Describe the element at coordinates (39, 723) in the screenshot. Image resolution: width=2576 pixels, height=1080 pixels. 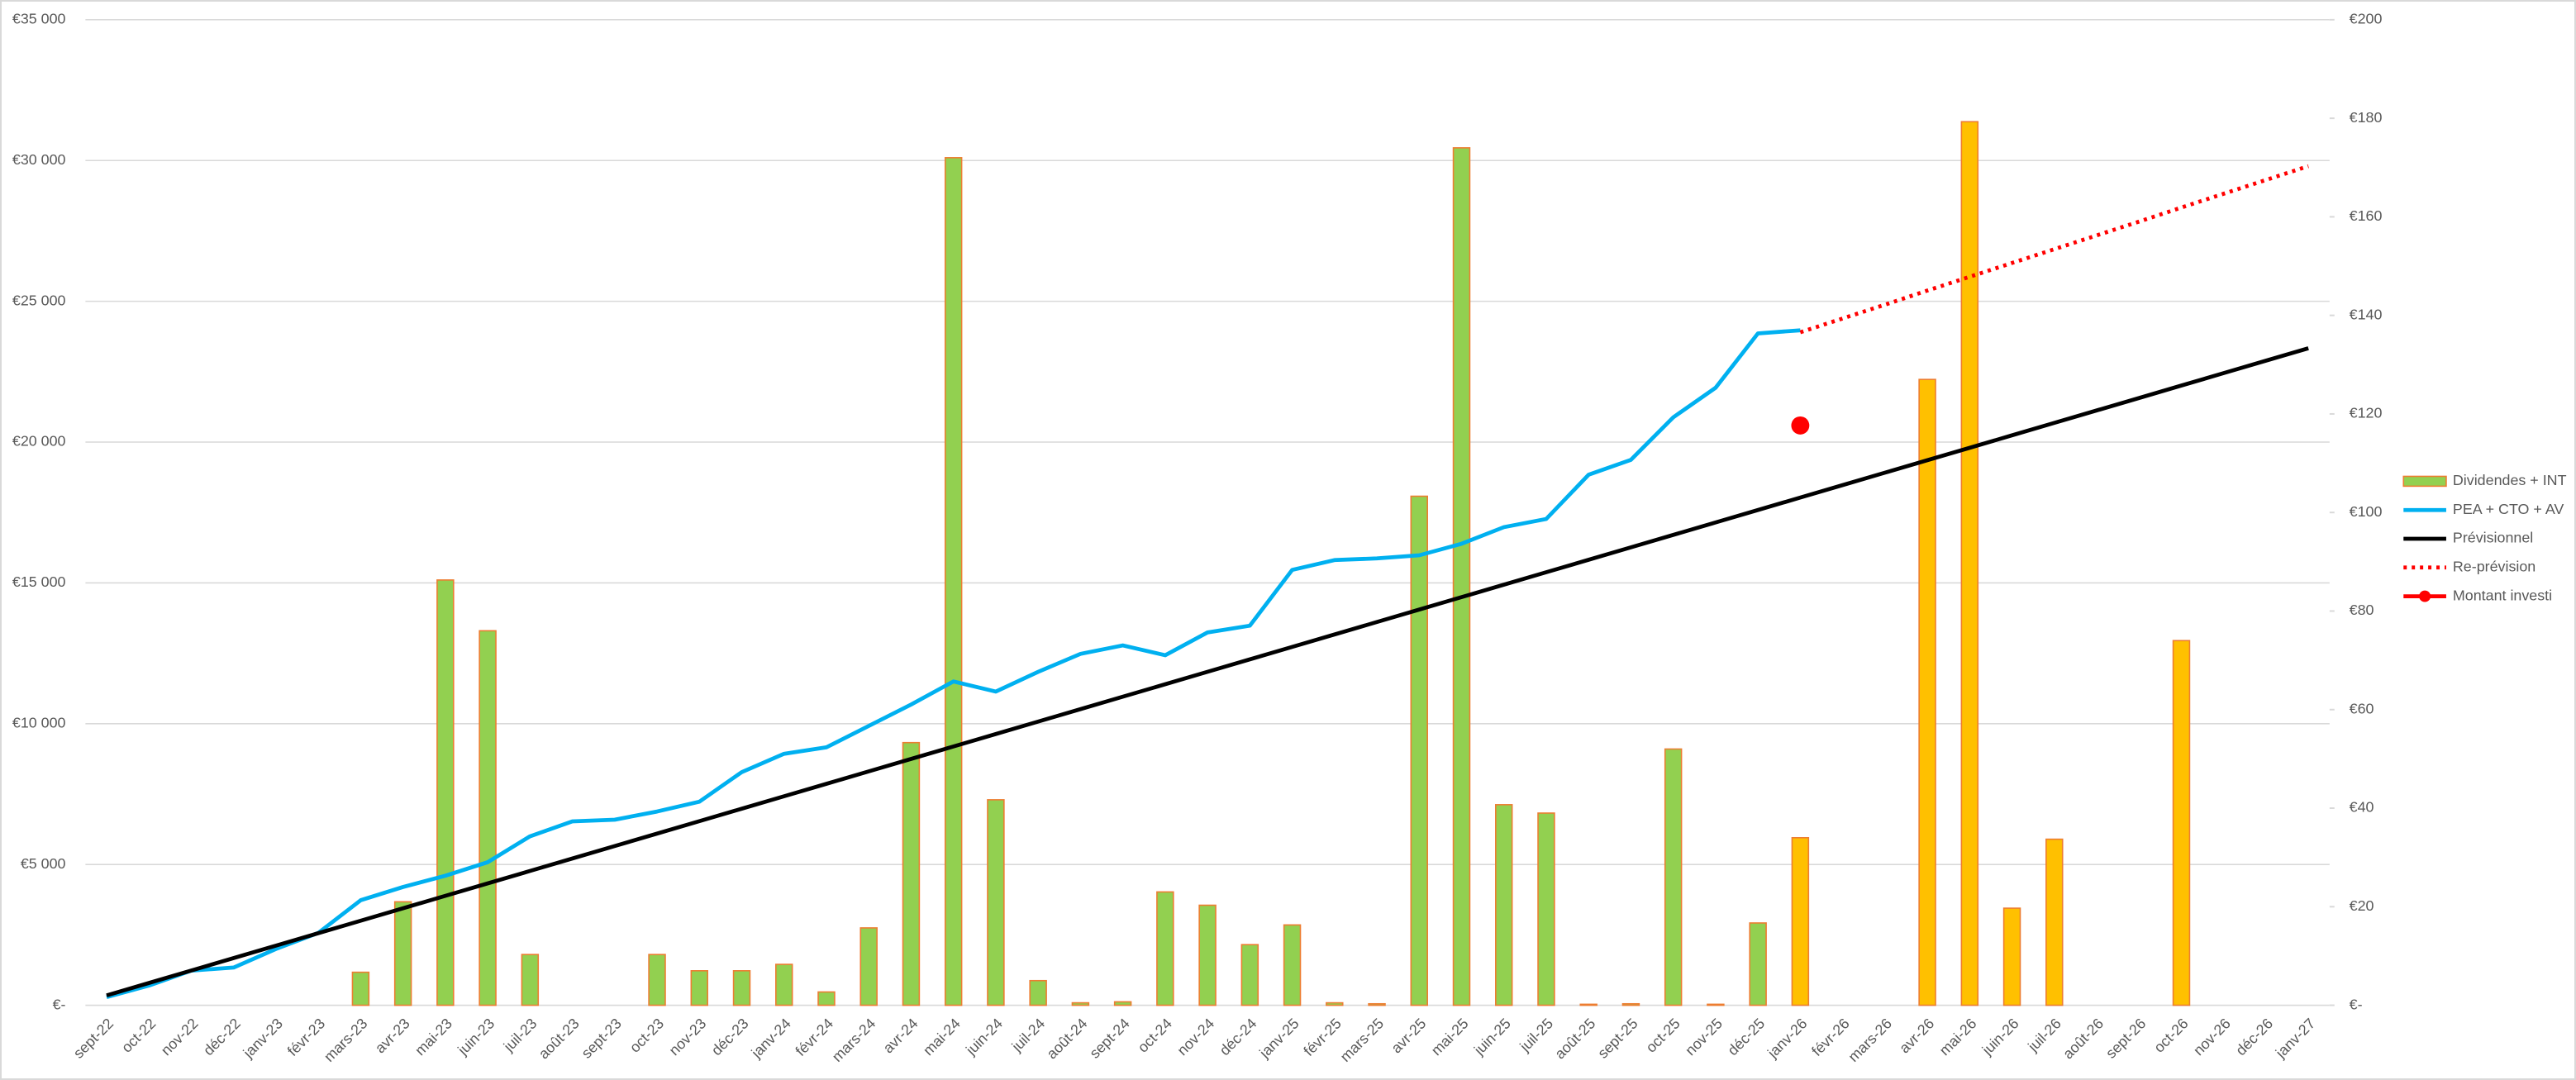
I see `y-tick-label: €10 000` at that location.